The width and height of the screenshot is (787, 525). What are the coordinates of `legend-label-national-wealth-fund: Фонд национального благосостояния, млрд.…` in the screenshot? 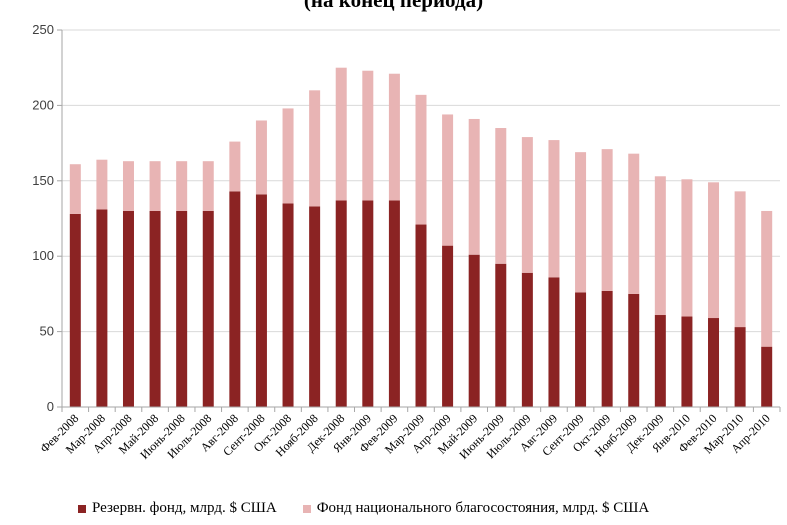 It's located at (483, 508).